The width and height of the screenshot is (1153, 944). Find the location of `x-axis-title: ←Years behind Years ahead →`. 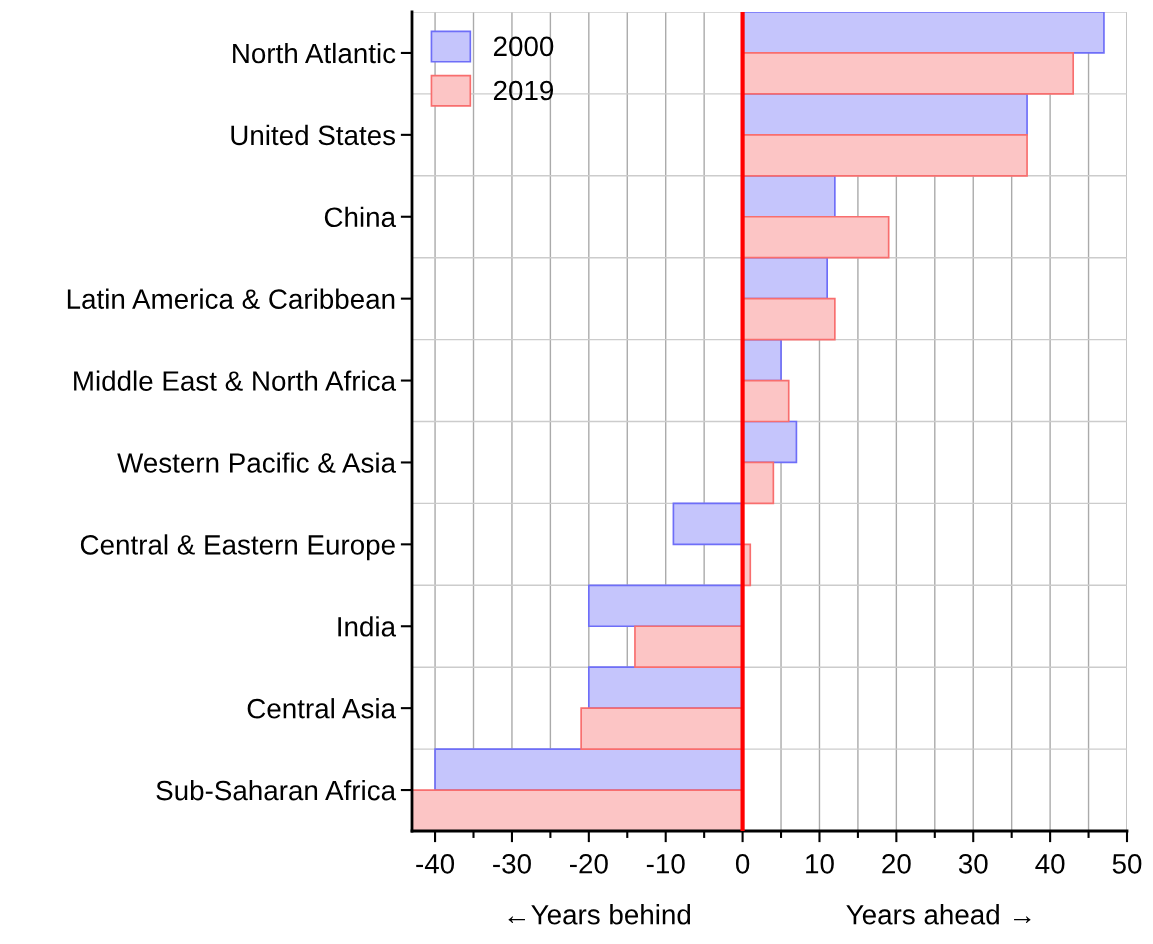

x-axis-title: ←Years behind Years ahead → is located at coordinates (769, 914).